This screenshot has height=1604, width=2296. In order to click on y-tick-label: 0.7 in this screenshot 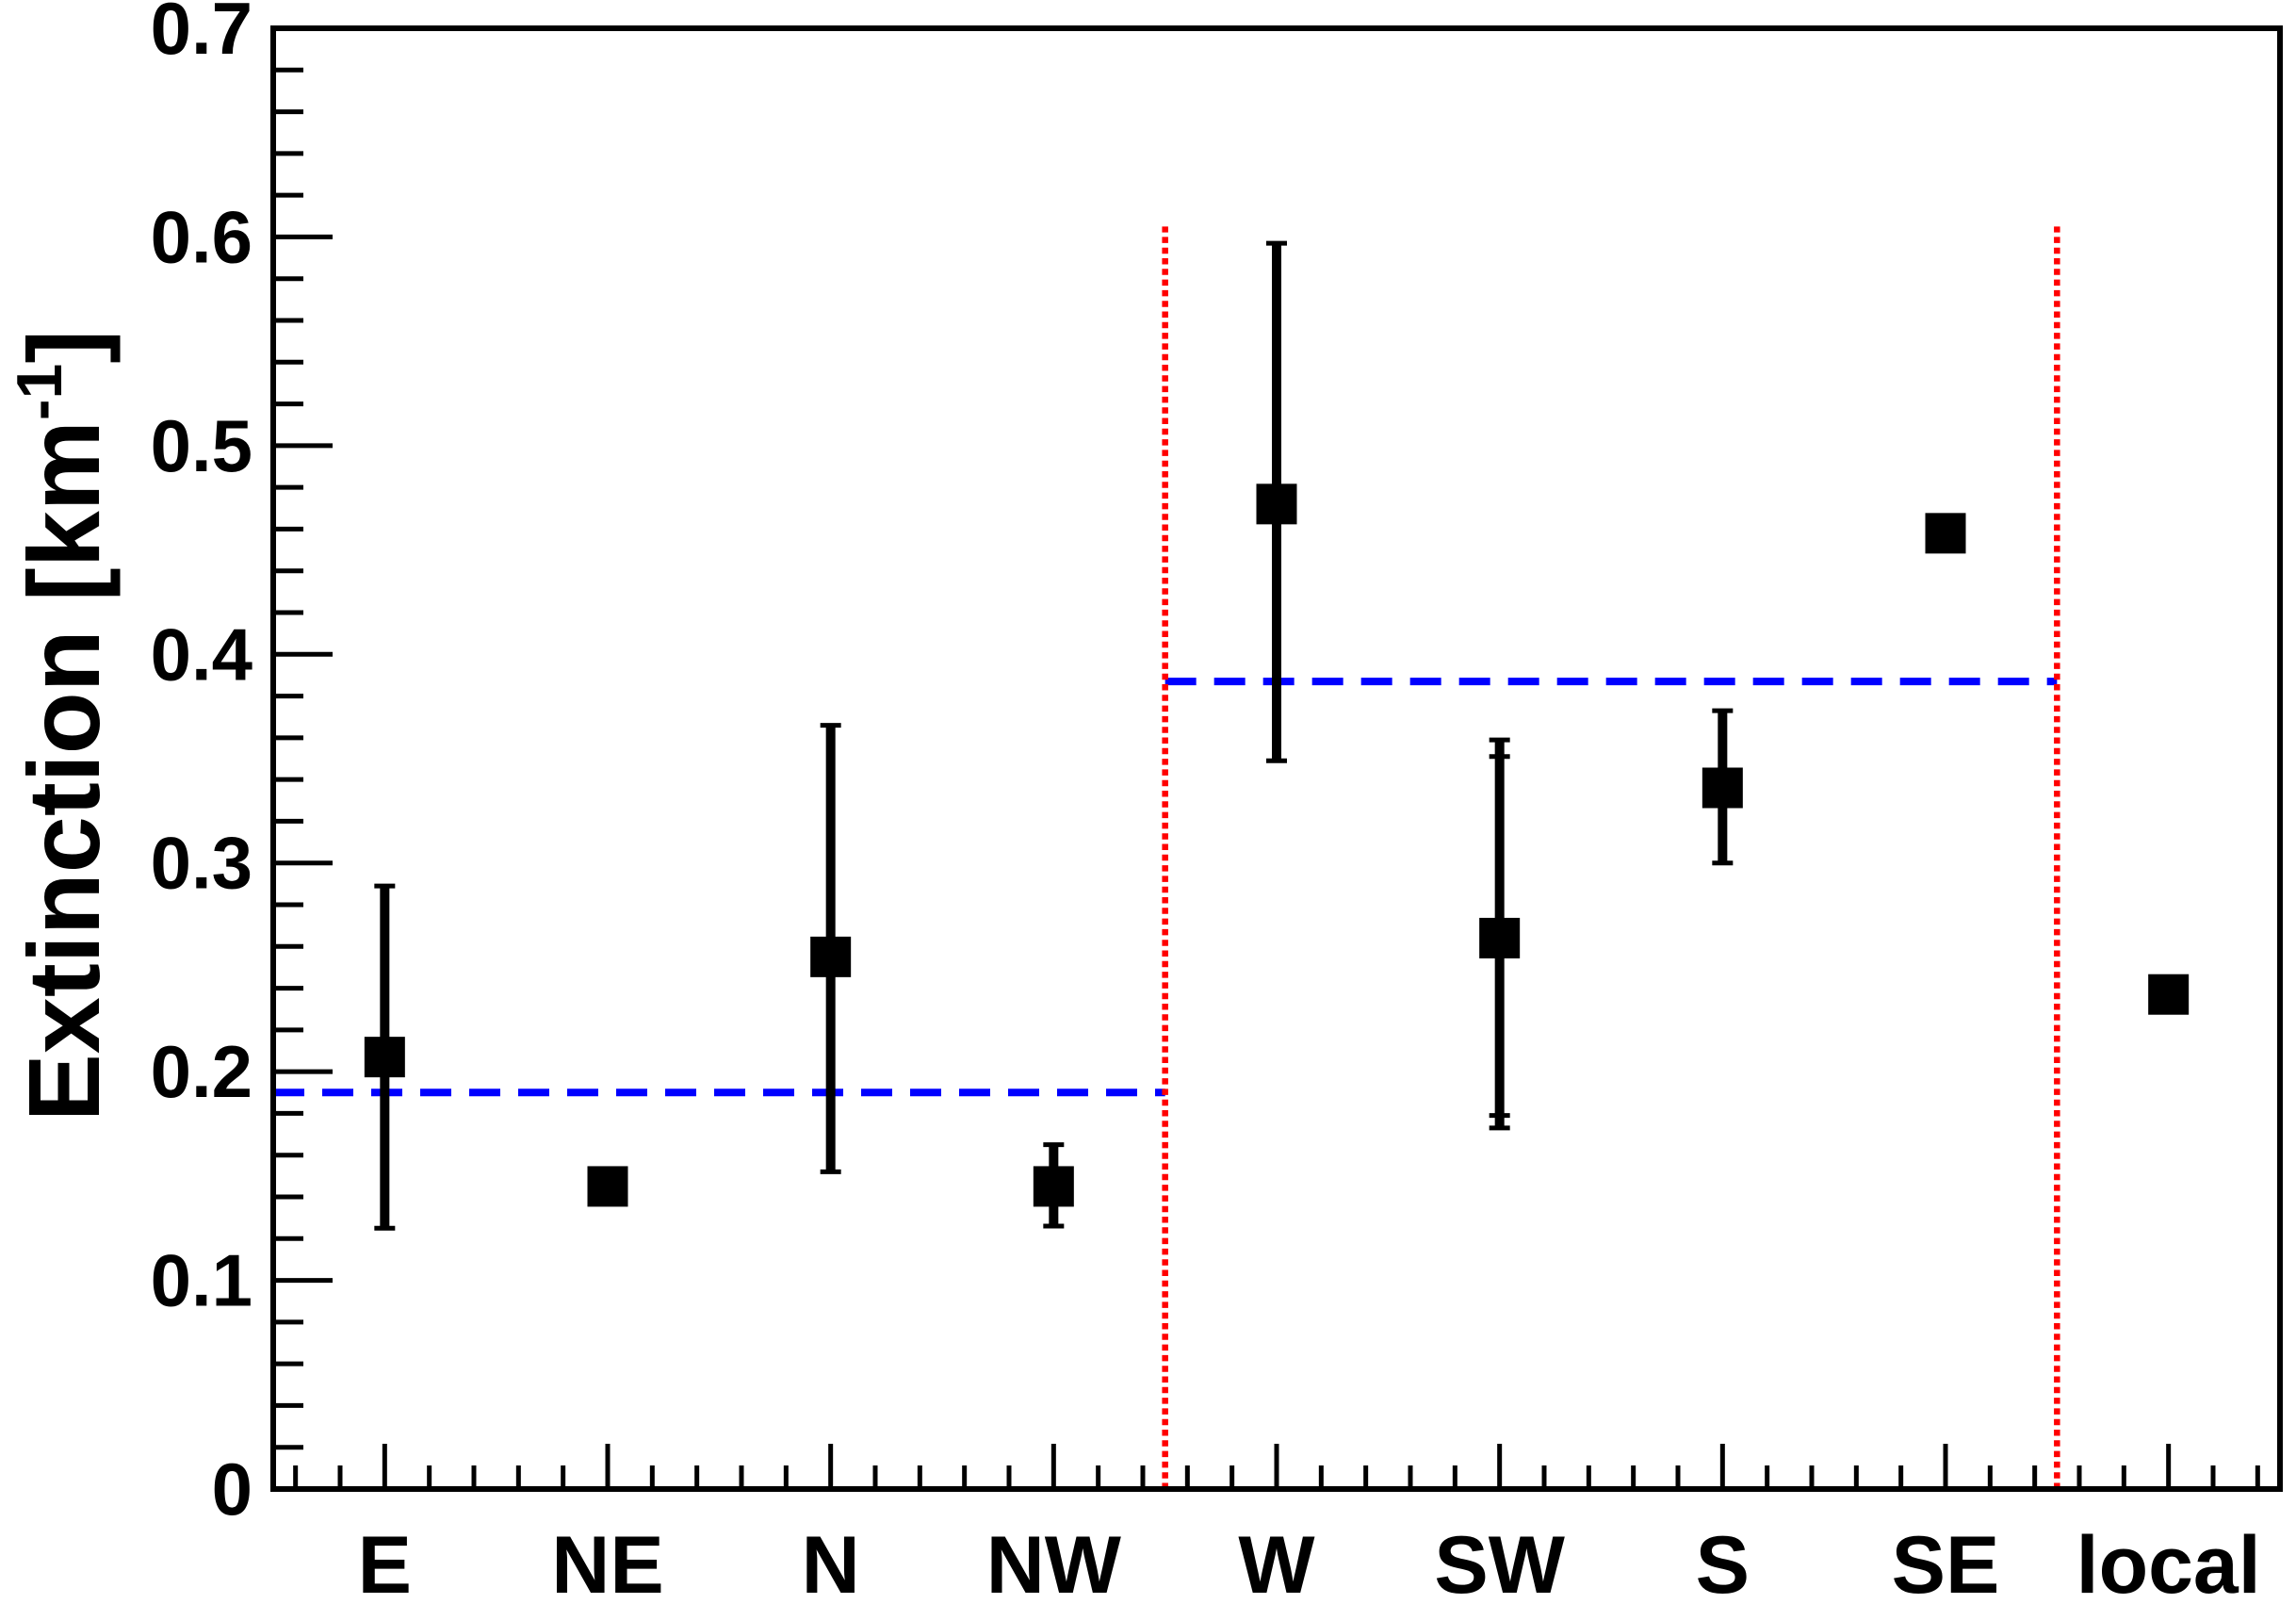, I will do `click(201, 35)`.